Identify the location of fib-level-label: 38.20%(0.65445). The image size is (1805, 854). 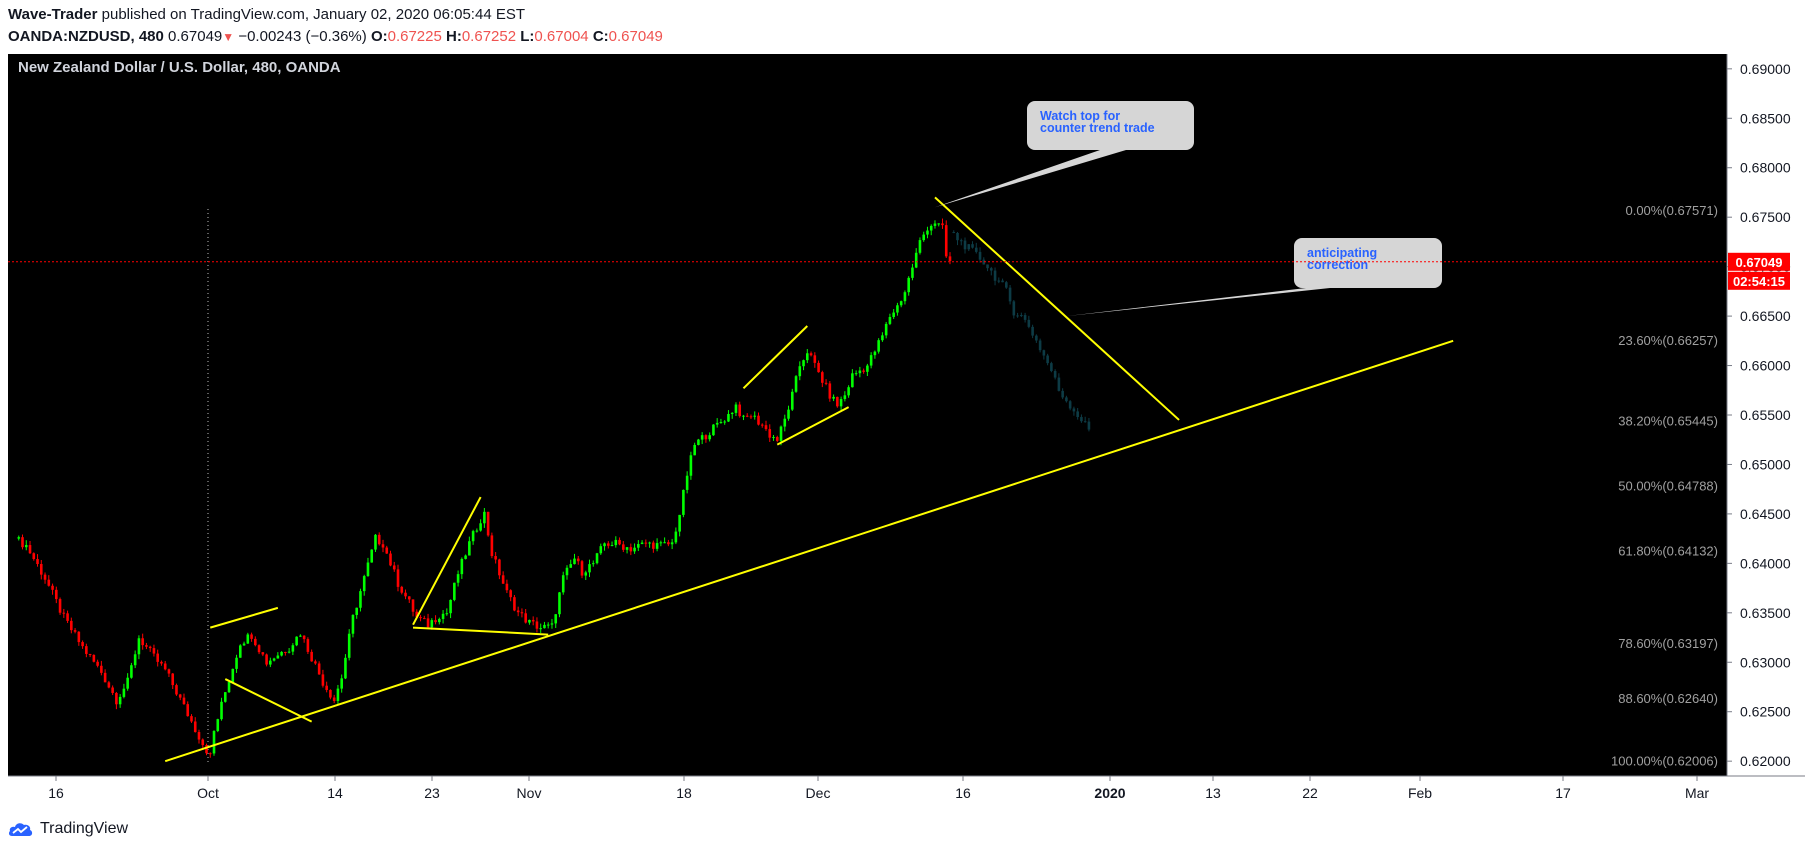
(1668, 420).